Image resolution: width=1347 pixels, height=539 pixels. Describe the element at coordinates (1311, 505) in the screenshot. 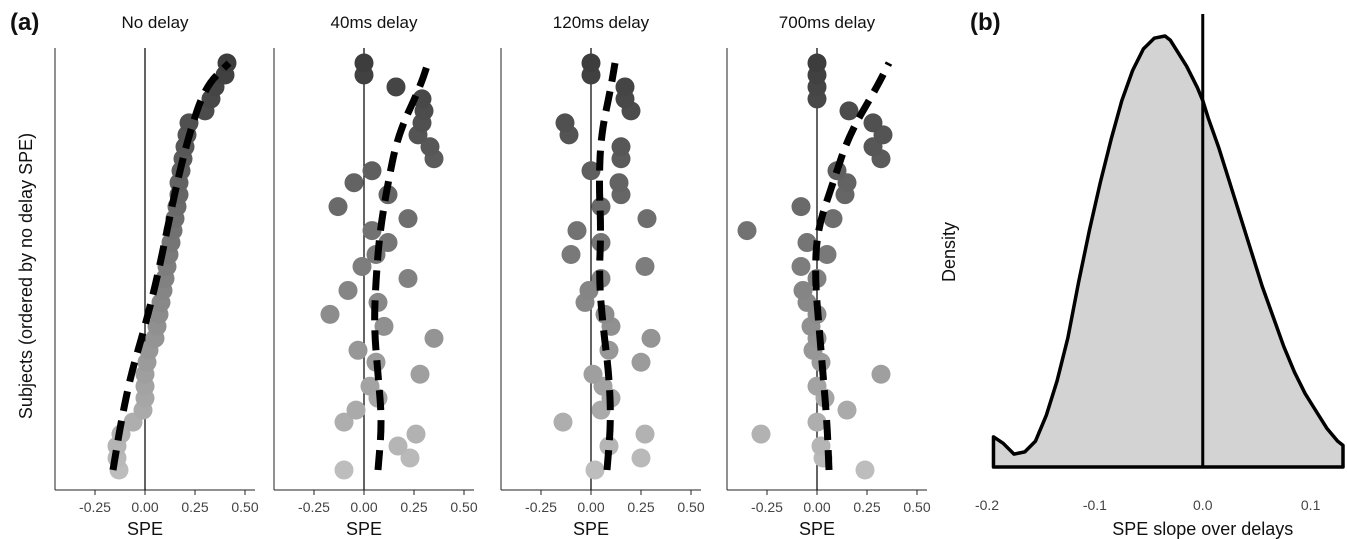

I see `x-tick-label: 0.1` at that location.